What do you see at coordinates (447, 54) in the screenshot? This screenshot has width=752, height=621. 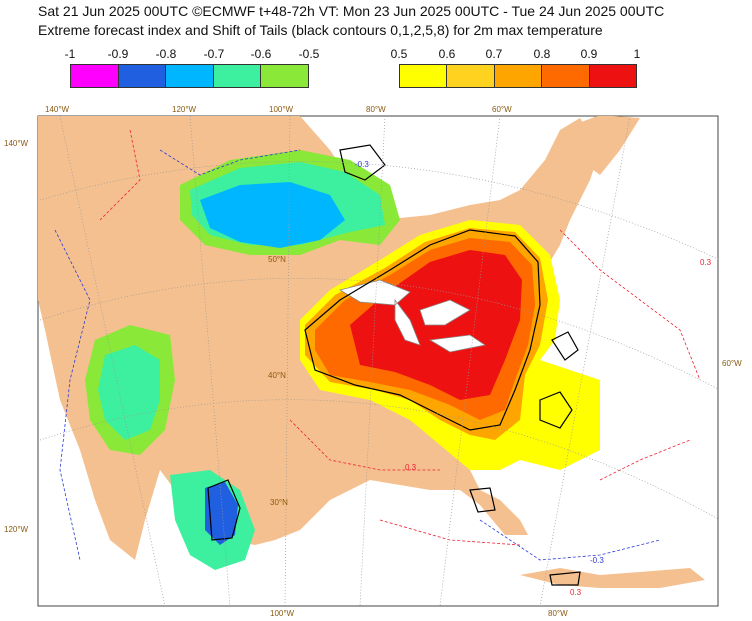 I see `legend-hot-tick: 0.6` at bounding box center [447, 54].